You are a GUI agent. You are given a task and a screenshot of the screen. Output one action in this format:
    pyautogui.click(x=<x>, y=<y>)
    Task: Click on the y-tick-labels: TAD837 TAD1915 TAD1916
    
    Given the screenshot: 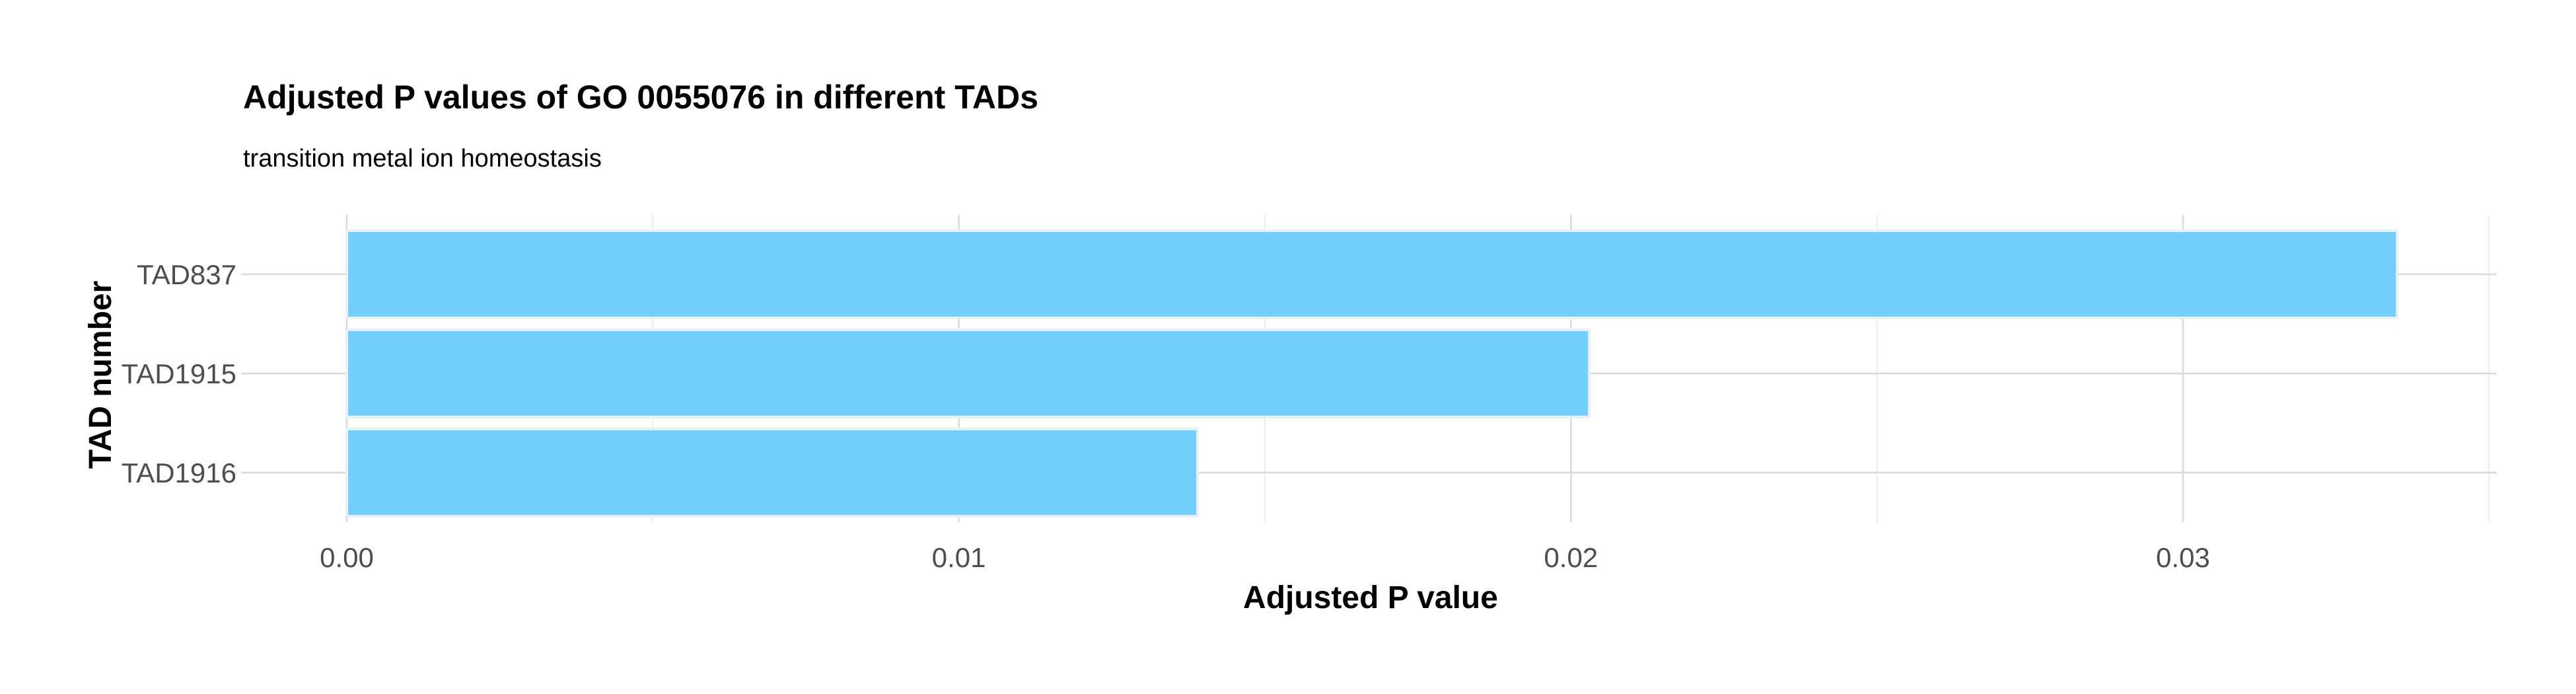 What is the action you would take?
    pyautogui.click(x=179, y=373)
    